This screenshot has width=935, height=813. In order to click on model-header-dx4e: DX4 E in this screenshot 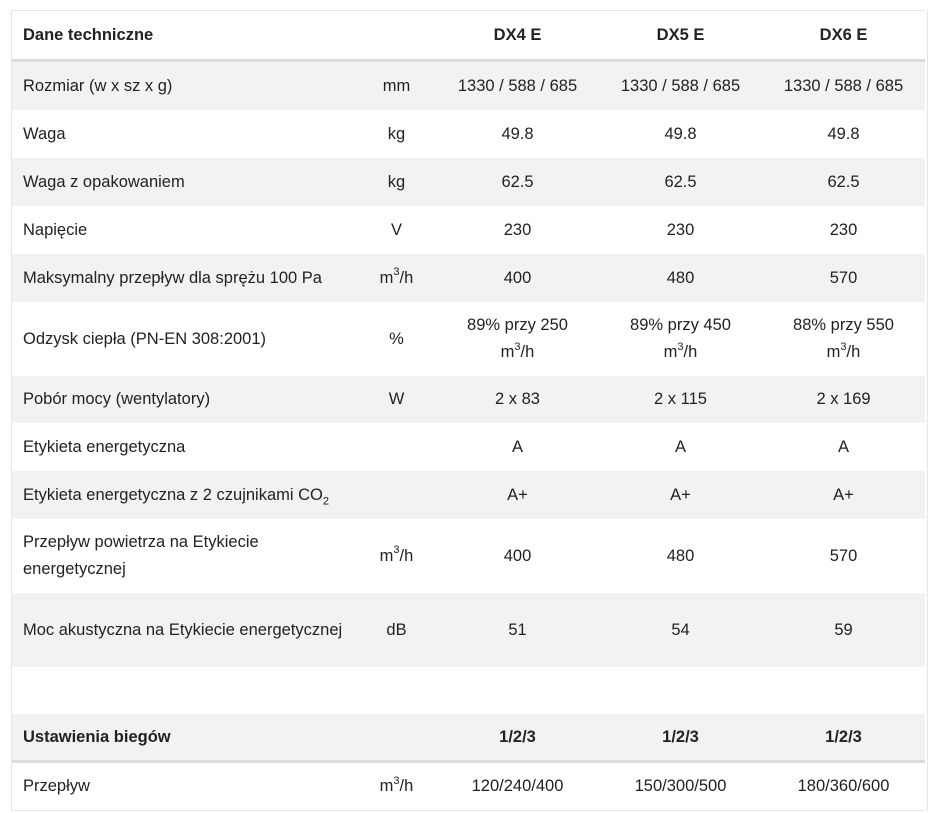, I will do `click(517, 36)`.